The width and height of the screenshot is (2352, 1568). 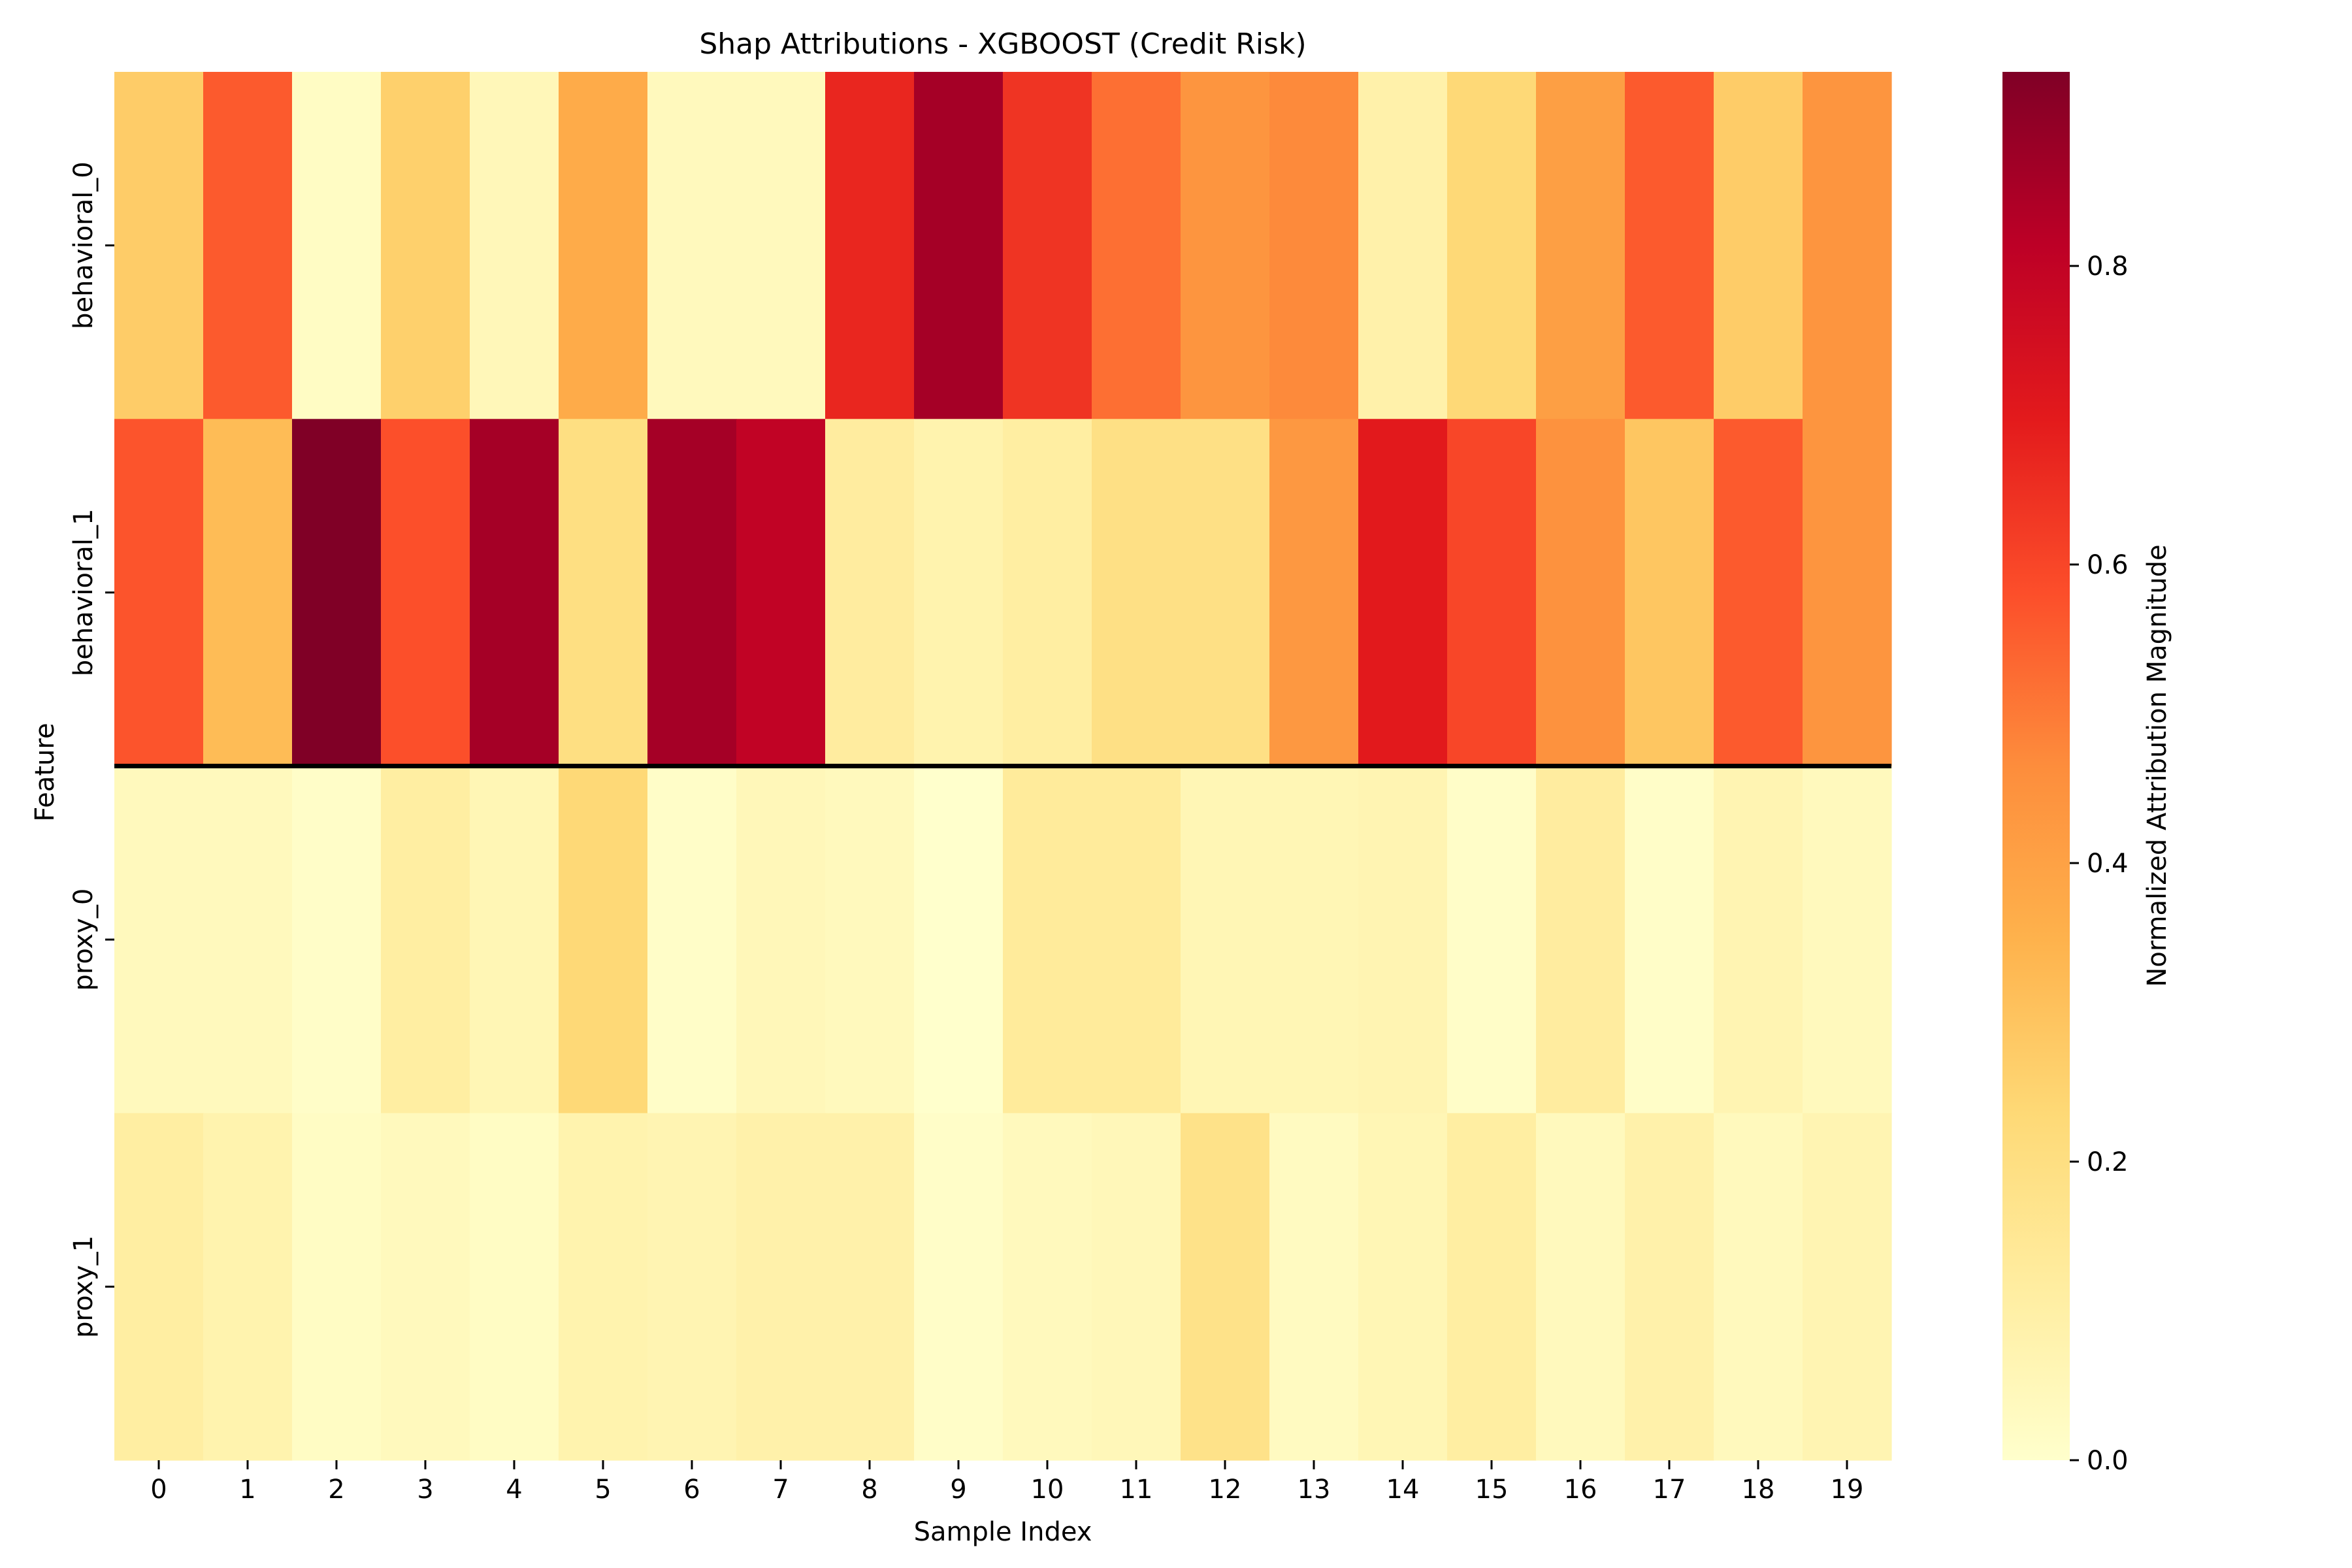 What do you see at coordinates (2036, 766) in the screenshot?
I see `colorbar` at bounding box center [2036, 766].